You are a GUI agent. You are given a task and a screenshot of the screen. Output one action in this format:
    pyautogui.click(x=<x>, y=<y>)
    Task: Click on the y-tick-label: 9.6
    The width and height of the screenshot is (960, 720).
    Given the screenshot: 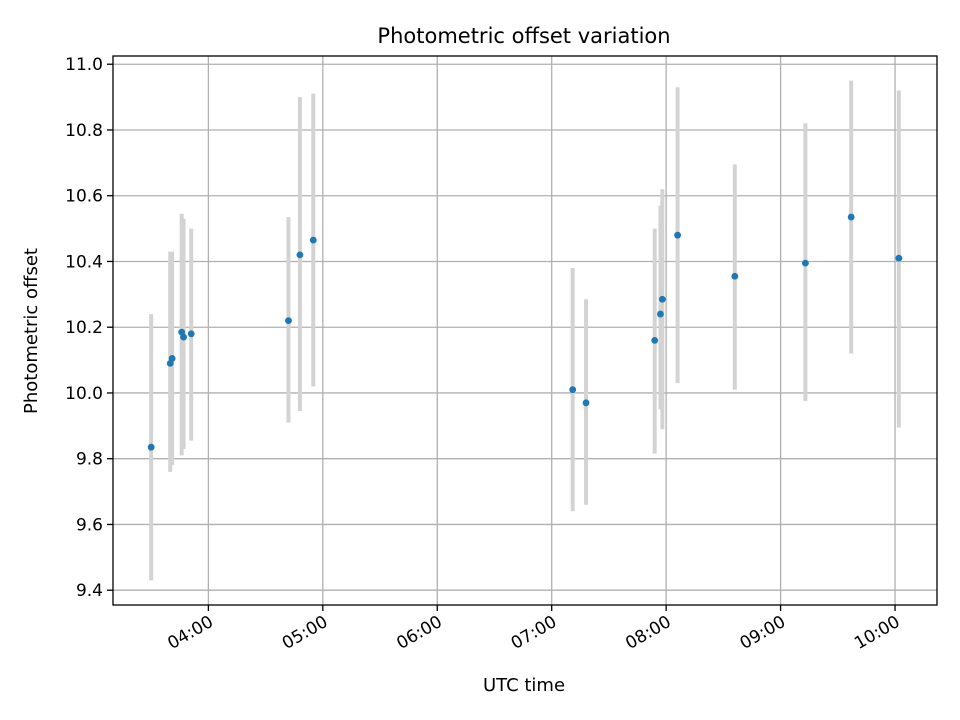 What is the action you would take?
    pyautogui.click(x=89, y=525)
    